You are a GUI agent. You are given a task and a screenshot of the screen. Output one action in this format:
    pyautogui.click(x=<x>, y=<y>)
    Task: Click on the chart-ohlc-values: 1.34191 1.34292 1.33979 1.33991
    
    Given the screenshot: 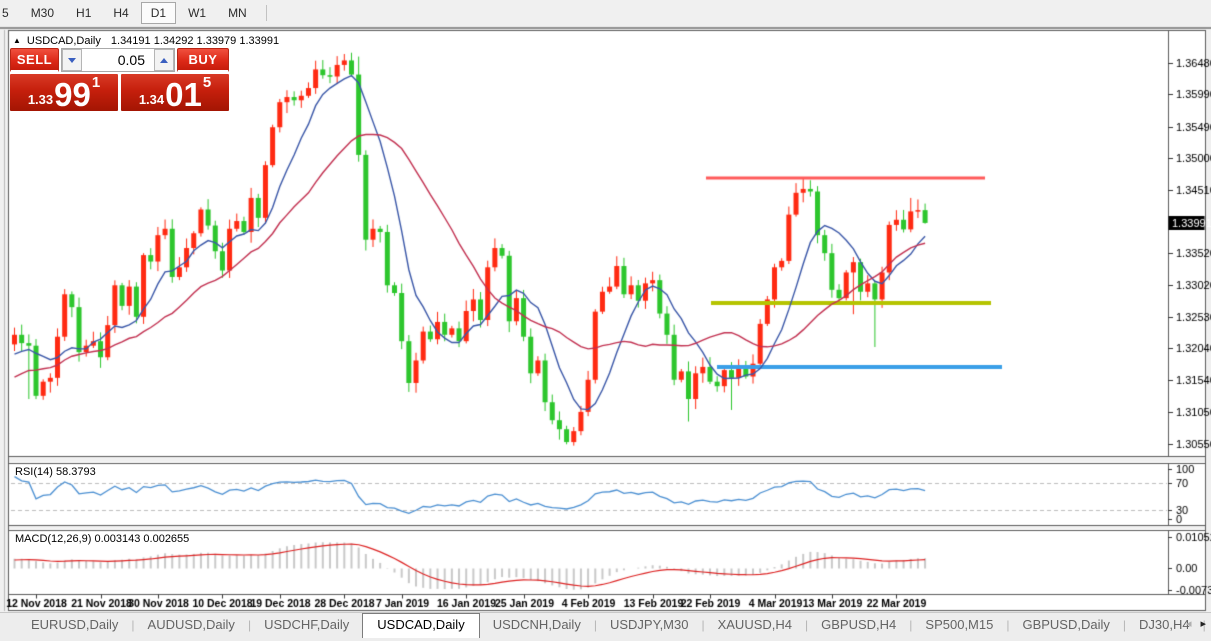 What is the action you would take?
    pyautogui.click(x=195, y=41)
    